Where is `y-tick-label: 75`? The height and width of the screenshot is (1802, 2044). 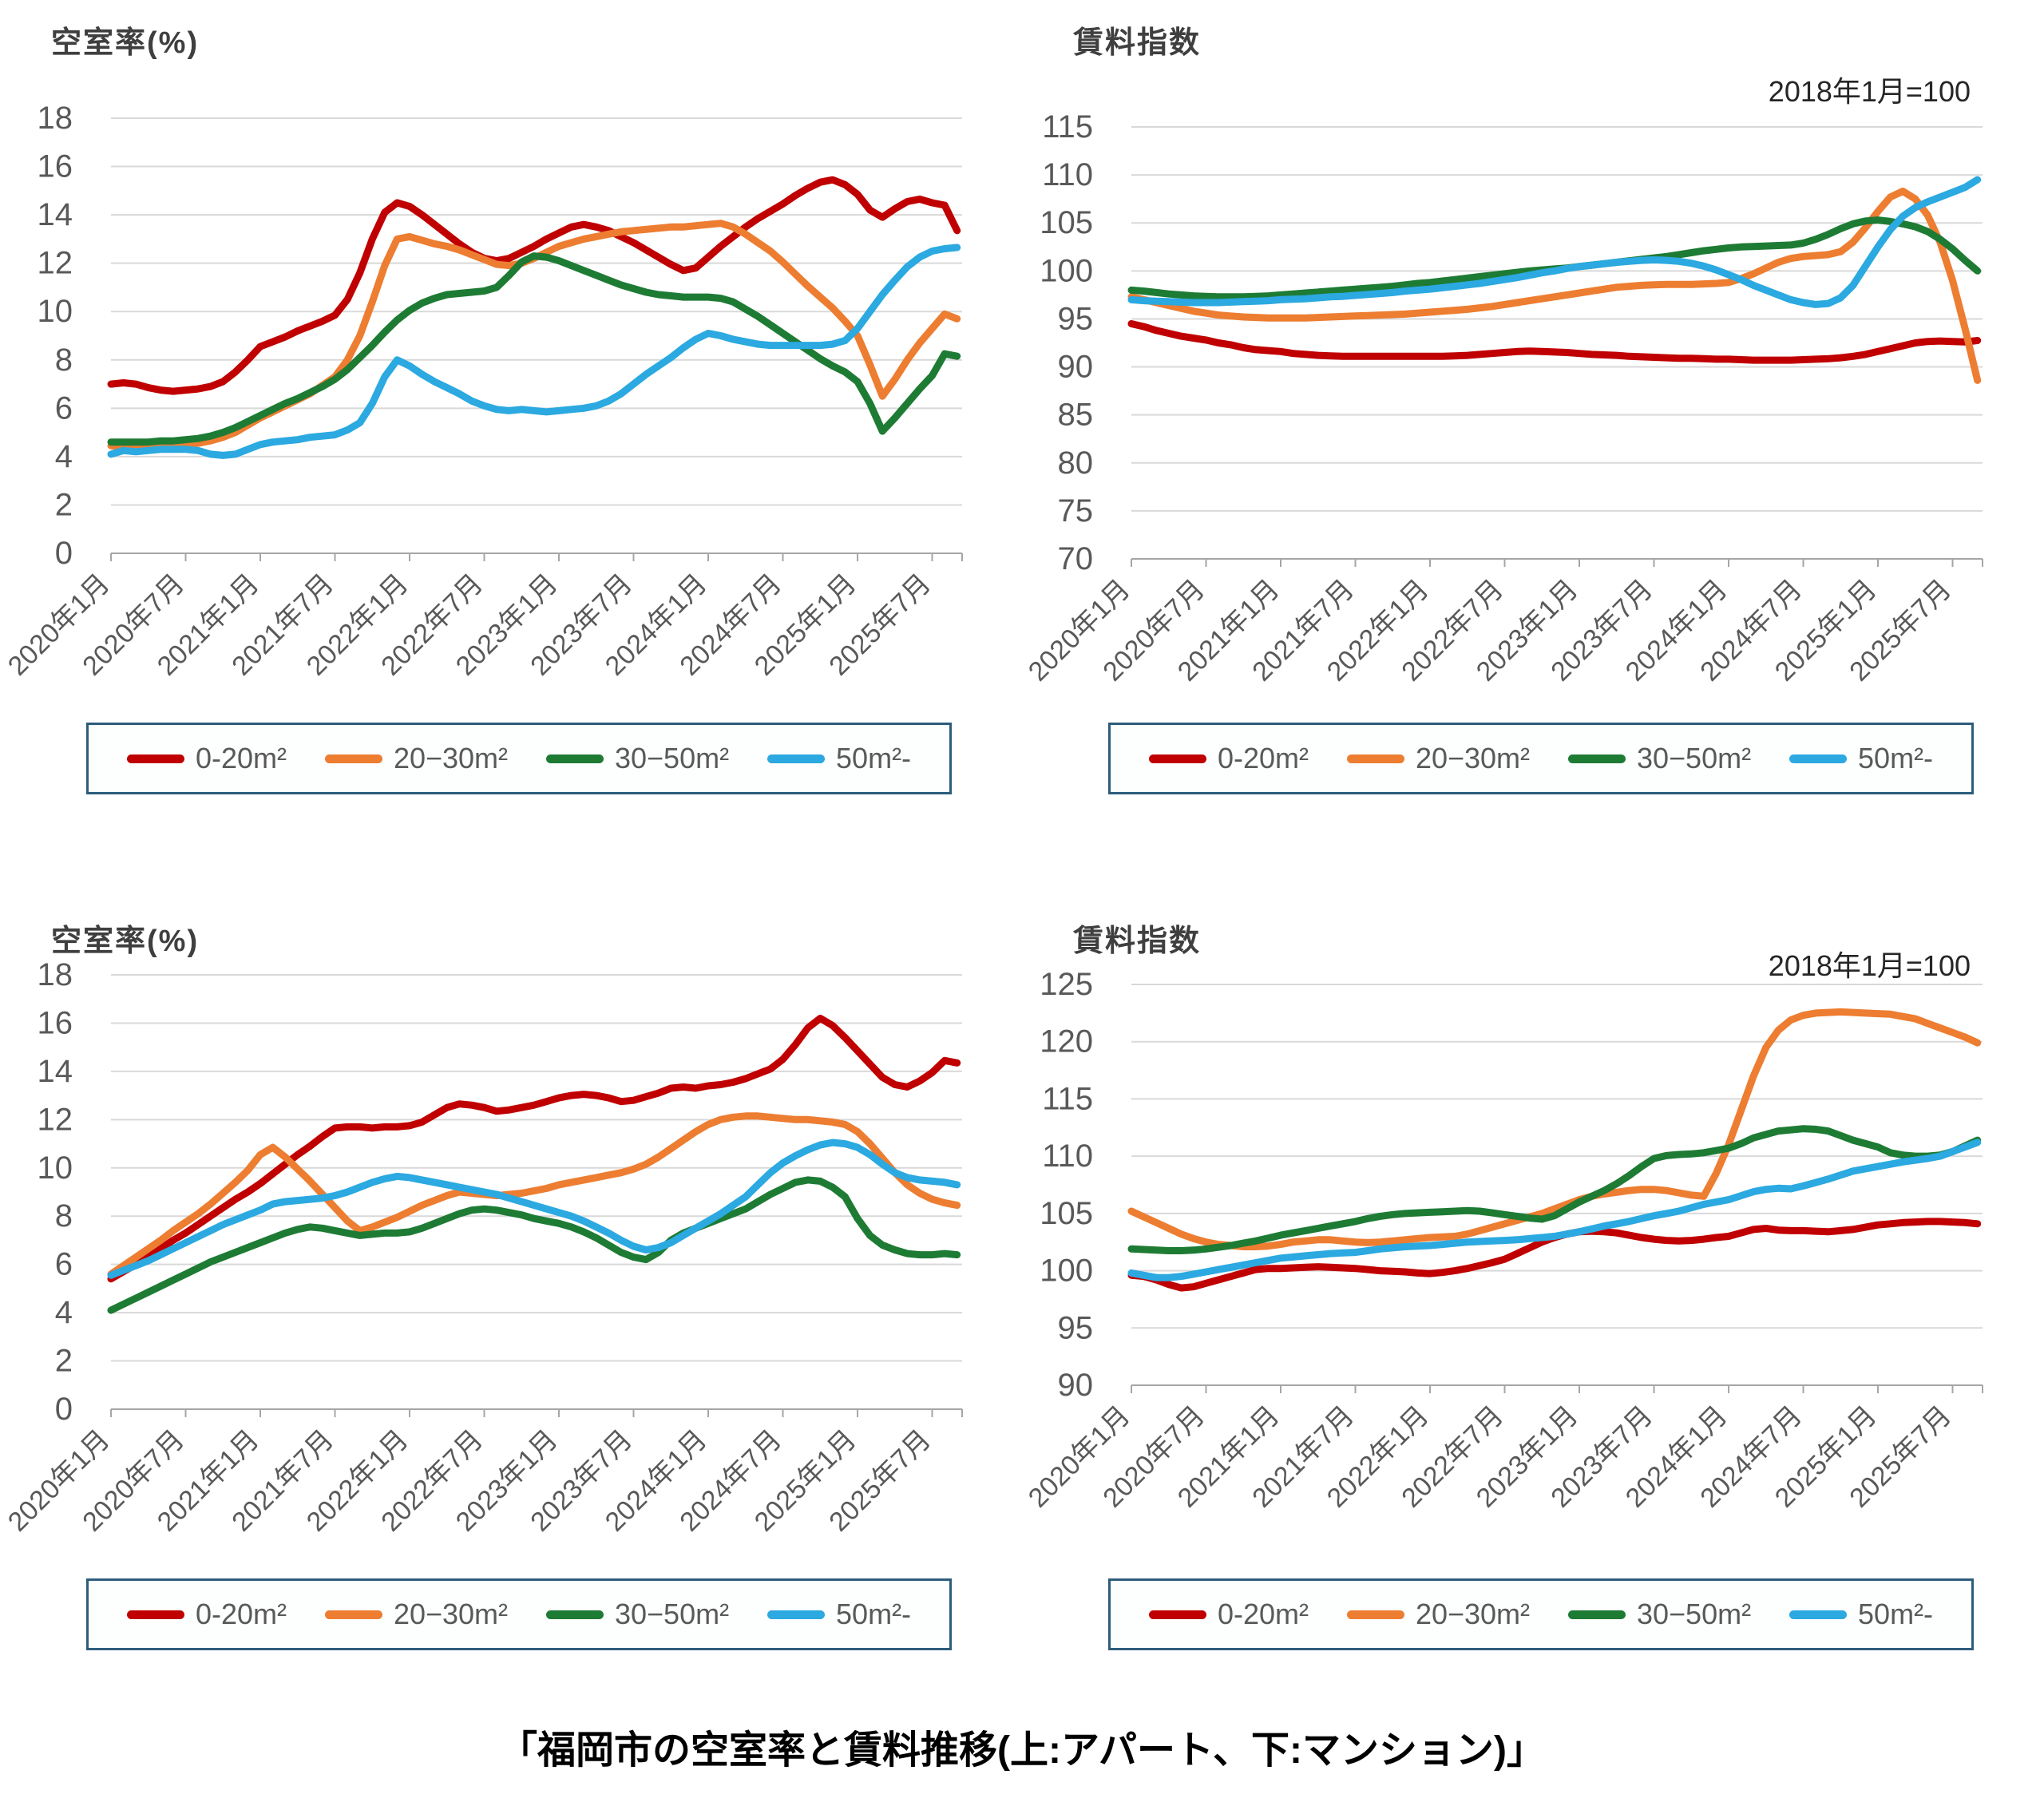
y-tick-label: 75 is located at coordinates (1076, 511).